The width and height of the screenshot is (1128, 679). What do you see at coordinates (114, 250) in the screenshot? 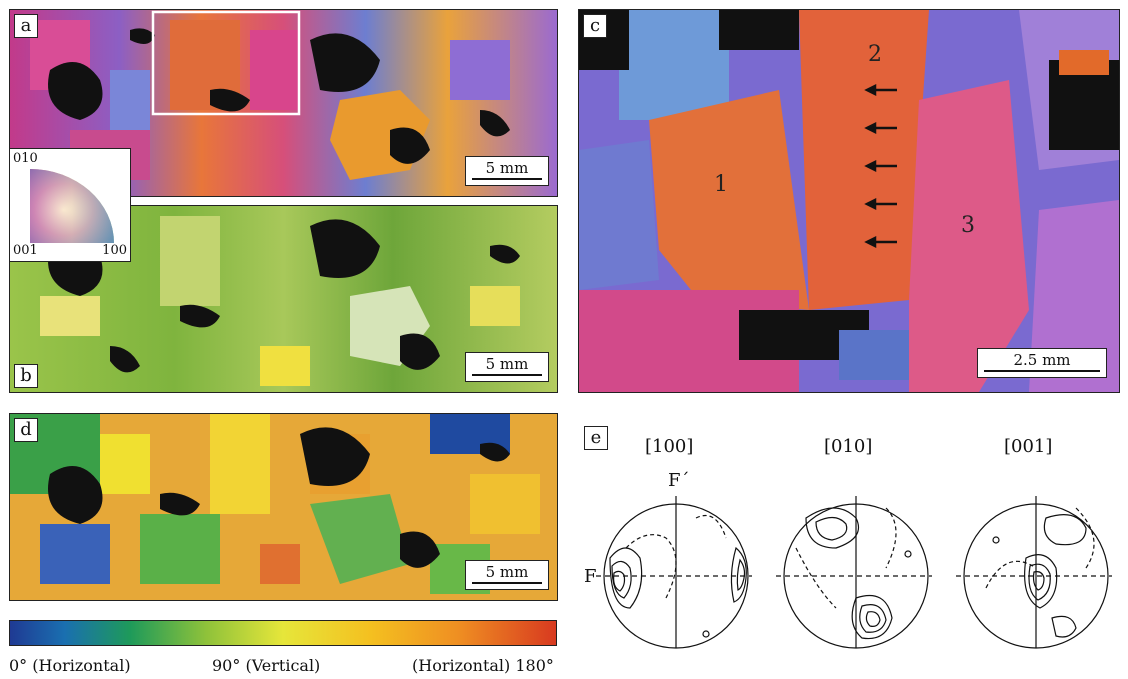
I see `ipf-bottom-right-label: 100` at bounding box center [114, 250].